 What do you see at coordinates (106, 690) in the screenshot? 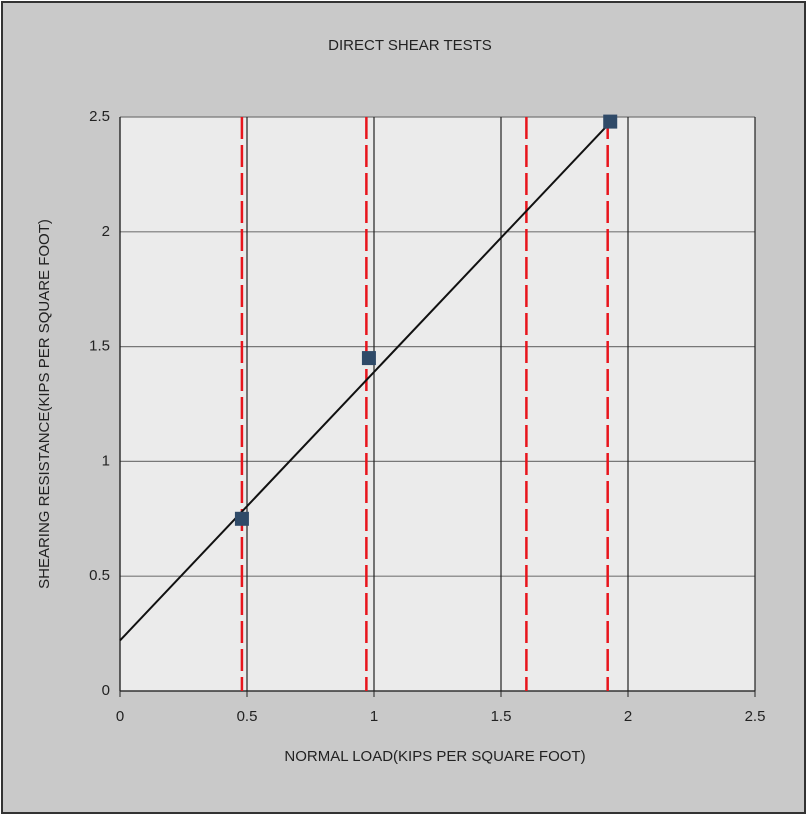
I see `y-tick-label: 0` at bounding box center [106, 690].